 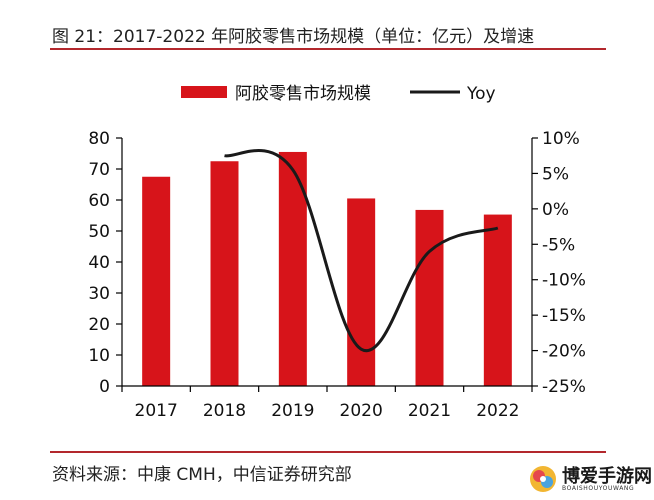 What do you see at coordinates (99, 356) in the screenshot?
I see `left-axis-tick-label: 10` at bounding box center [99, 356].